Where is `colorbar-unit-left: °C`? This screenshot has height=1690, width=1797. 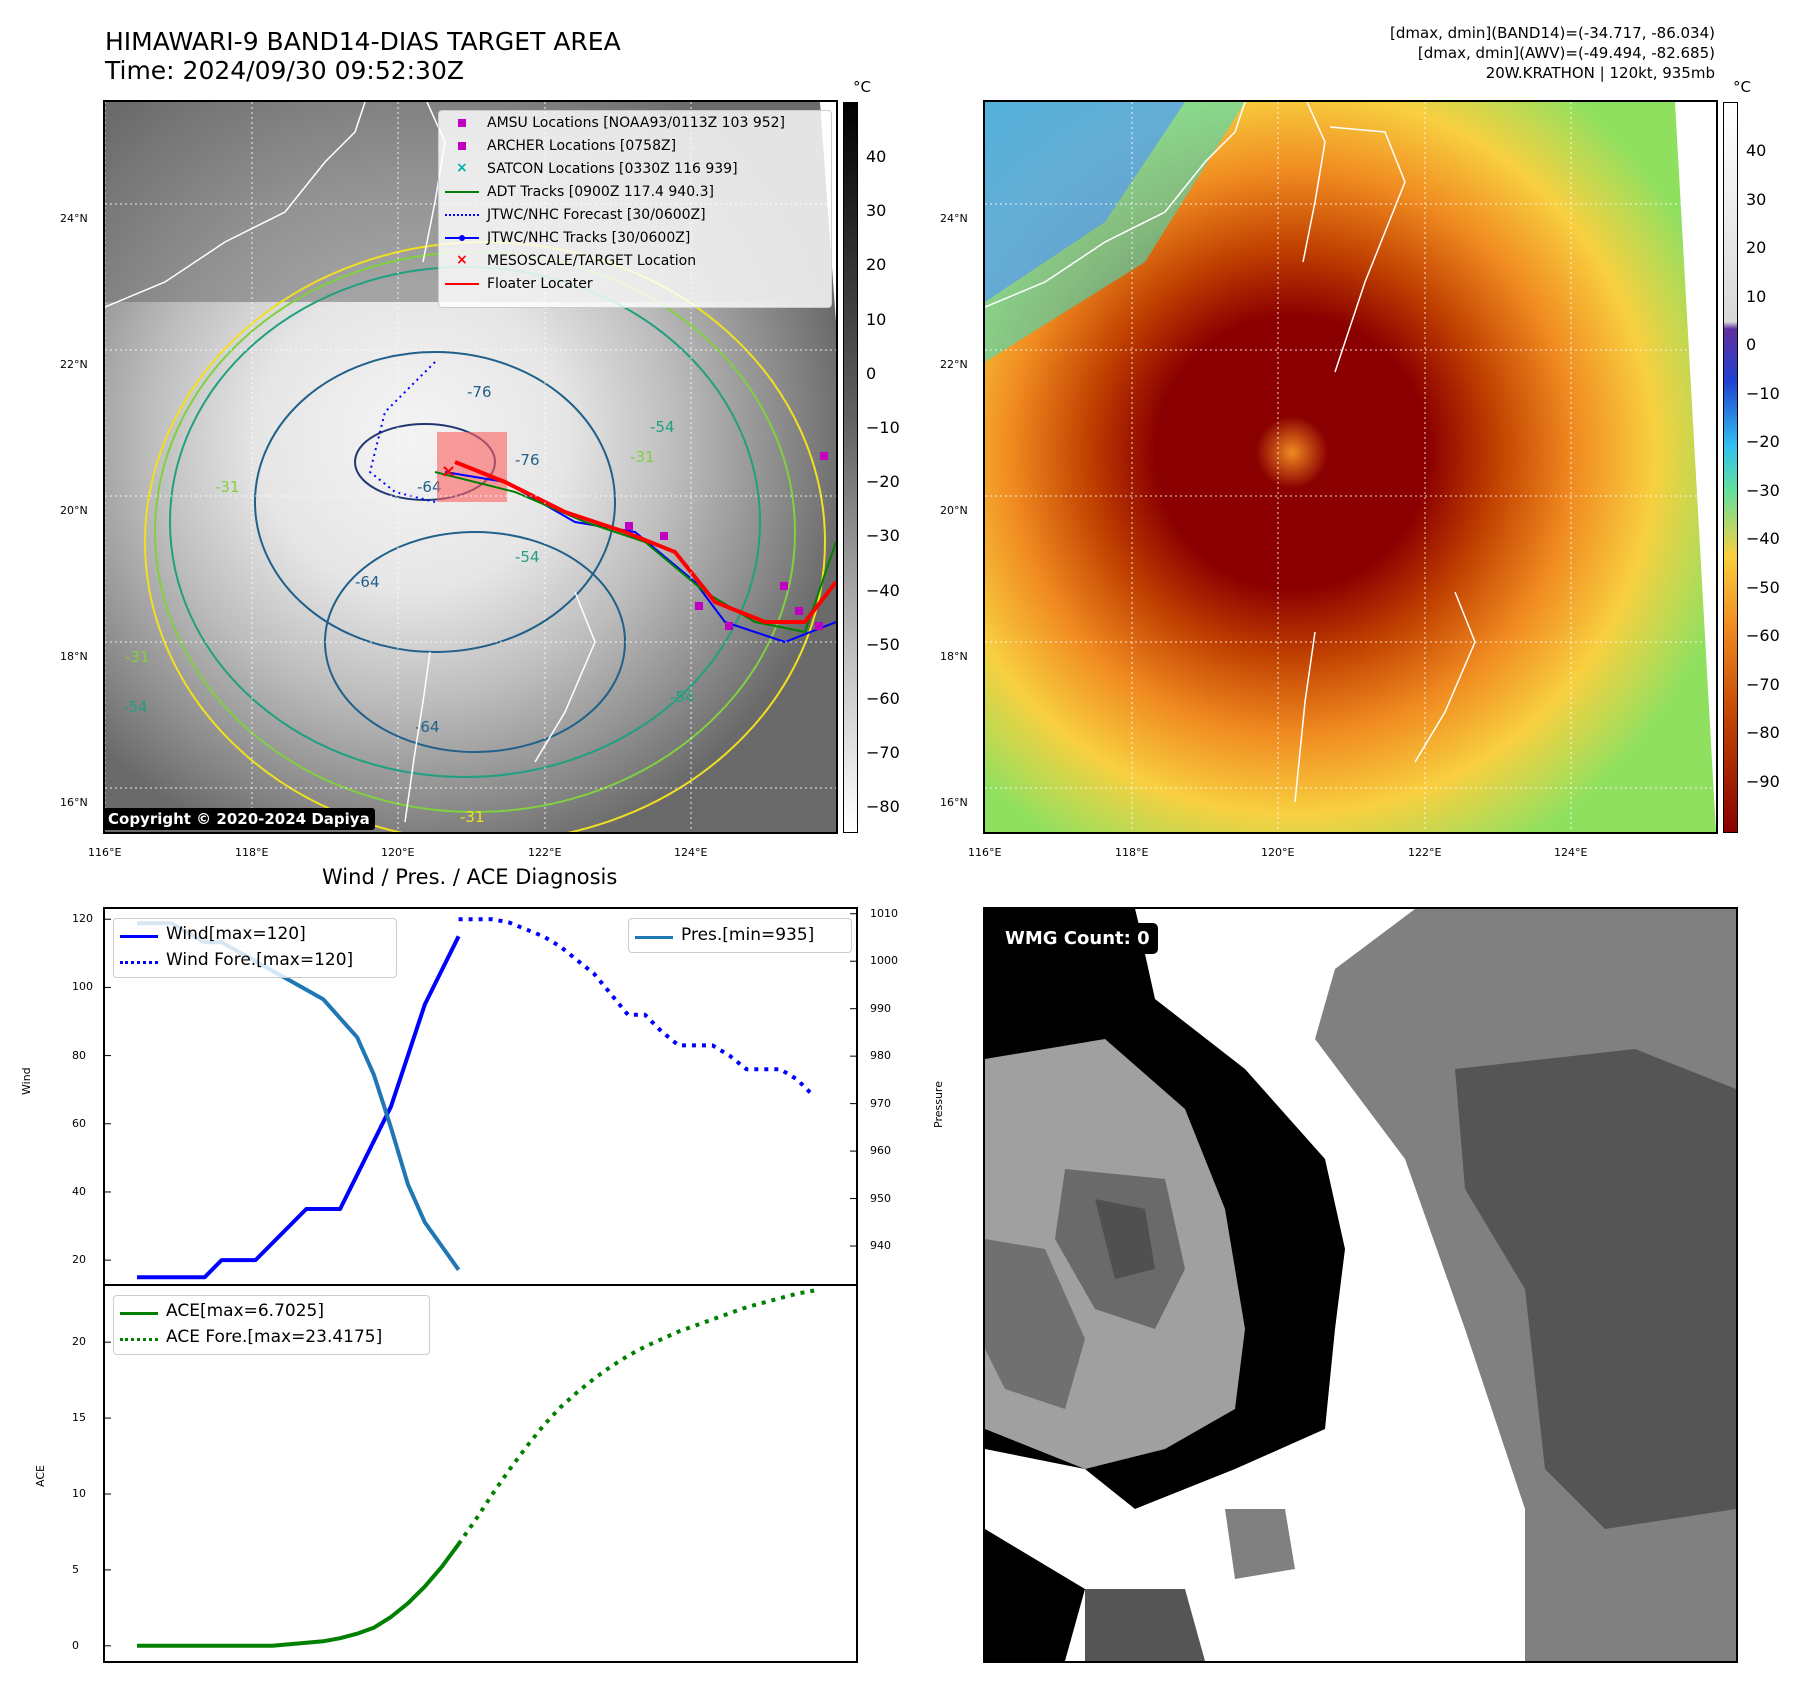
colorbar-unit-left: °C is located at coordinates (862, 87).